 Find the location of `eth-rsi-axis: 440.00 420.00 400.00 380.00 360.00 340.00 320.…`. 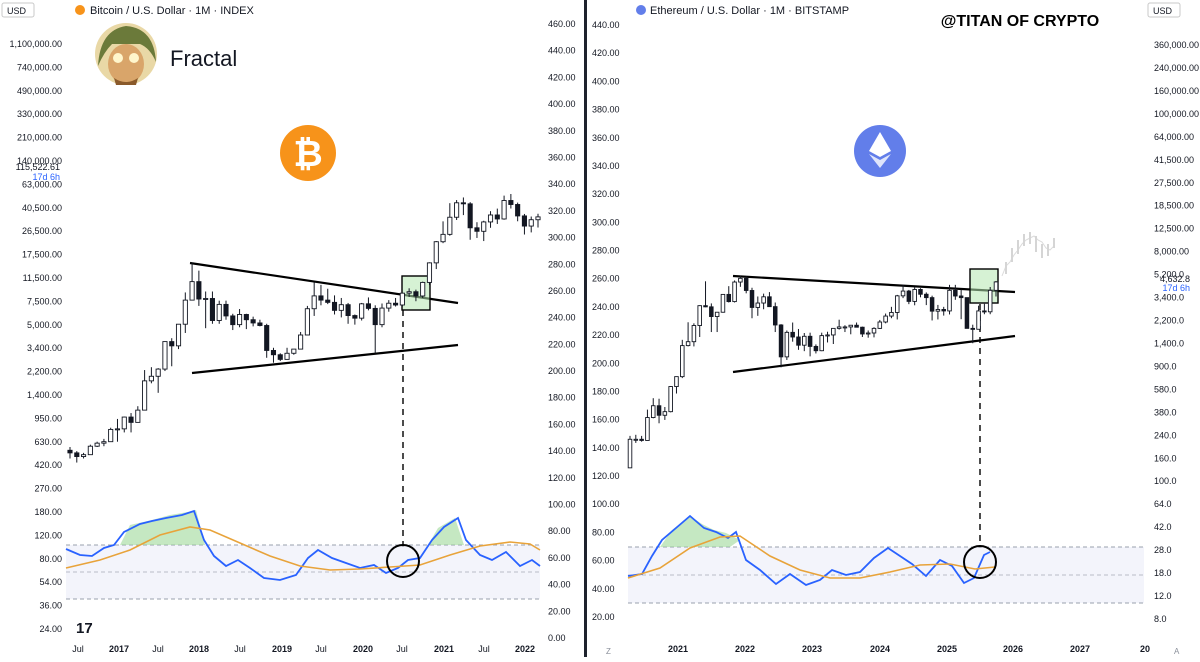

eth-rsi-axis: 440.00 420.00 400.00 380.00 360.00 340.00 320.… is located at coordinates (606, 321).